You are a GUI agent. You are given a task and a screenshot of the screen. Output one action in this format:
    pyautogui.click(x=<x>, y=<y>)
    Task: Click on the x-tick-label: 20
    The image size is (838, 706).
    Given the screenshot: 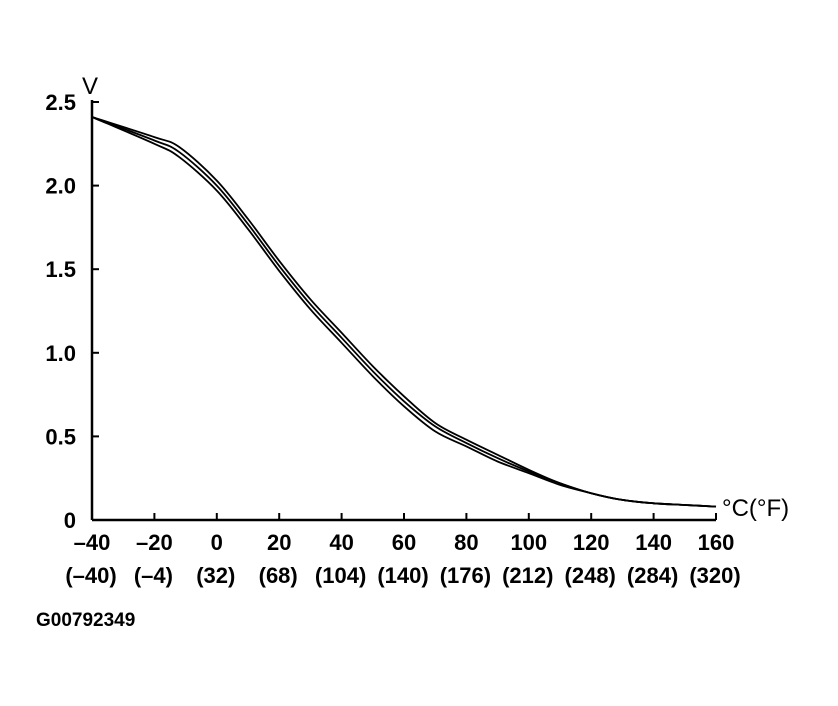 What is the action you would take?
    pyautogui.click(x=279, y=542)
    